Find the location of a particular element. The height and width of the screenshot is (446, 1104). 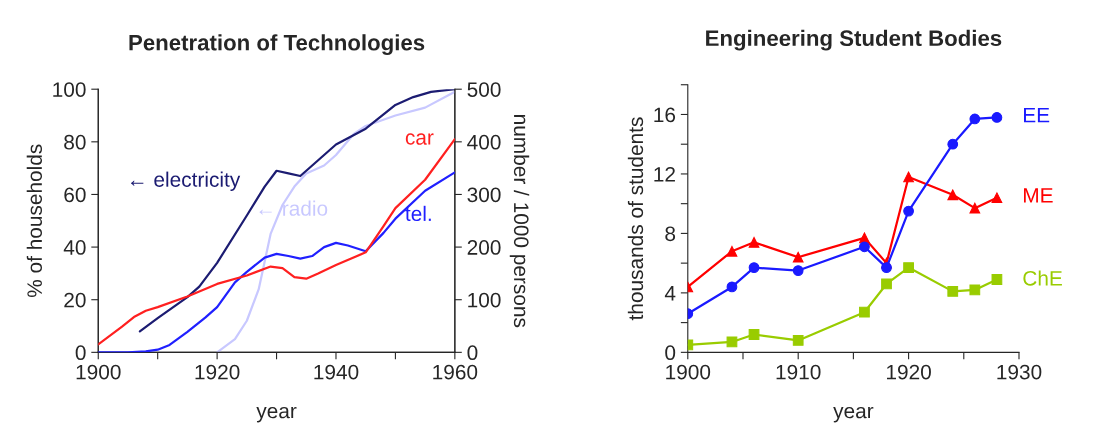

y2-tick-label: 200 is located at coordinates (484, 247).